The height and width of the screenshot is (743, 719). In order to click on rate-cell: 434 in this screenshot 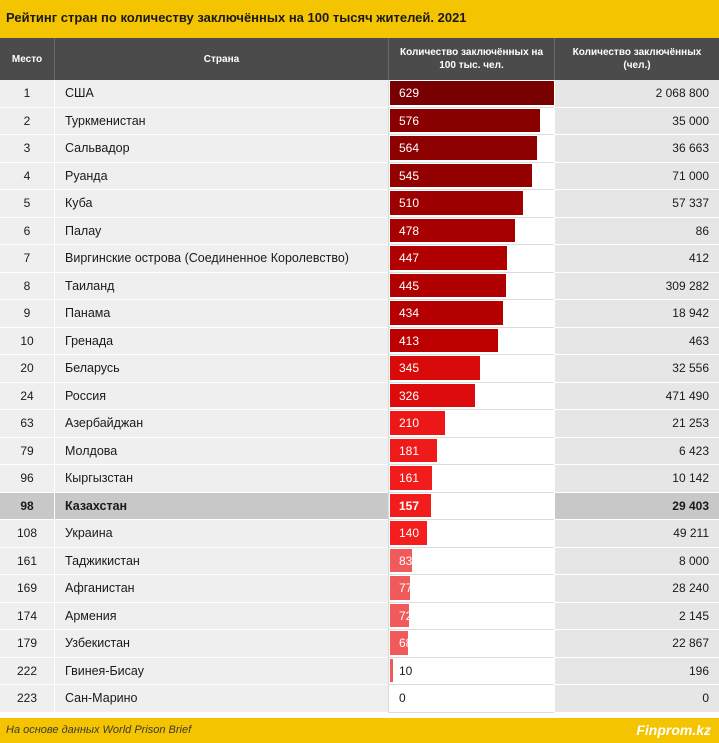, I will do `click(471, 314)`.